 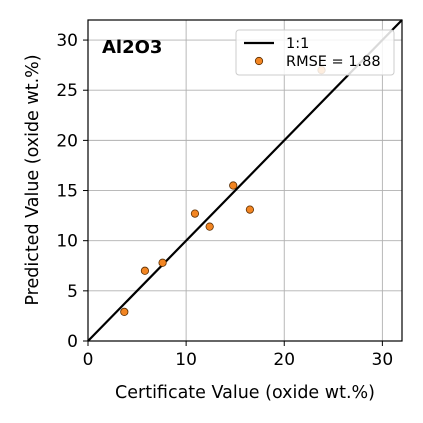 I want to click on chart-annotation: Al2O3, so click(x=132, y=47).